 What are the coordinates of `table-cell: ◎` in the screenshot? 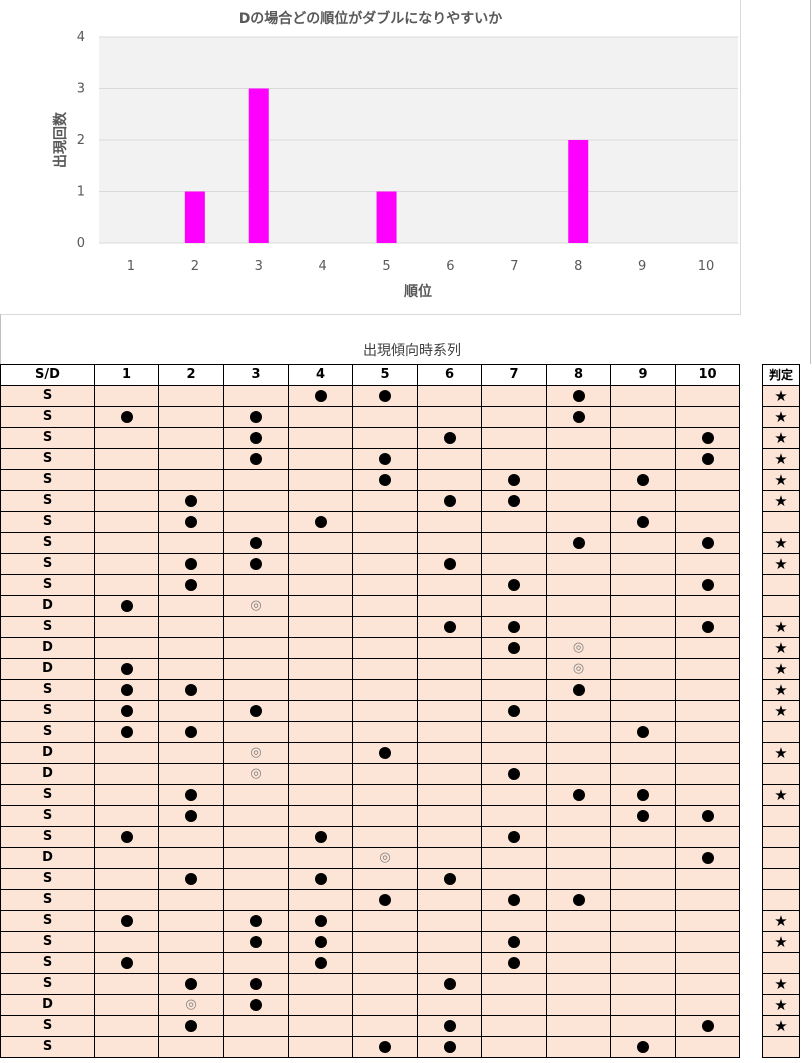 It's located at (256, 753).